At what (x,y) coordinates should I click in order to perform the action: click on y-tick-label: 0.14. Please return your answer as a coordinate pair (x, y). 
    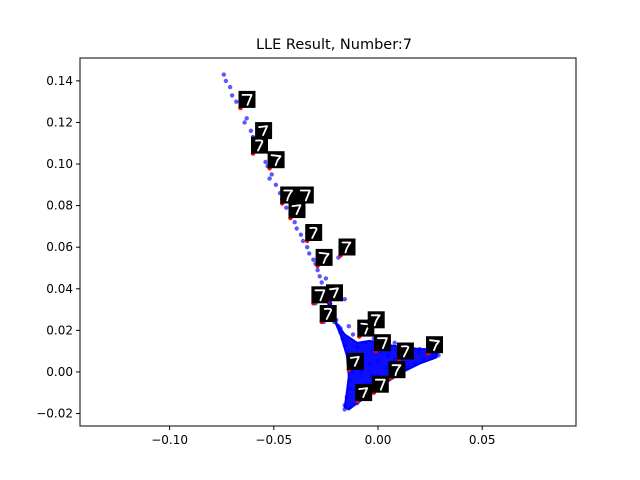
    Looking at the image, I should click on (59, 81).